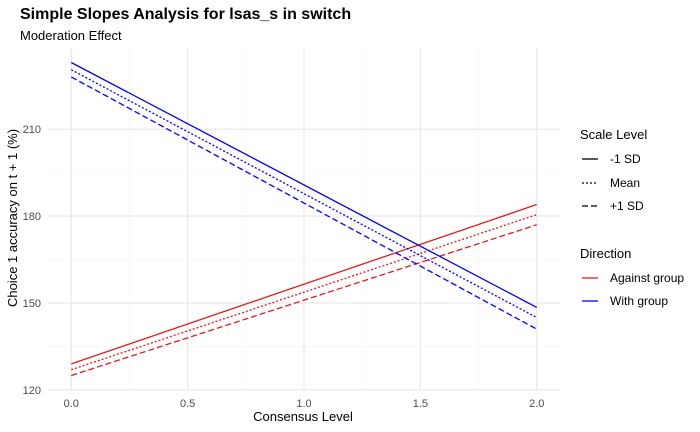 This screenshot has width=700, height=432. Describe the element at coordinates (613, 134) in the screenshot. I see `legend-title-scale-level: Scale Level` at that location.